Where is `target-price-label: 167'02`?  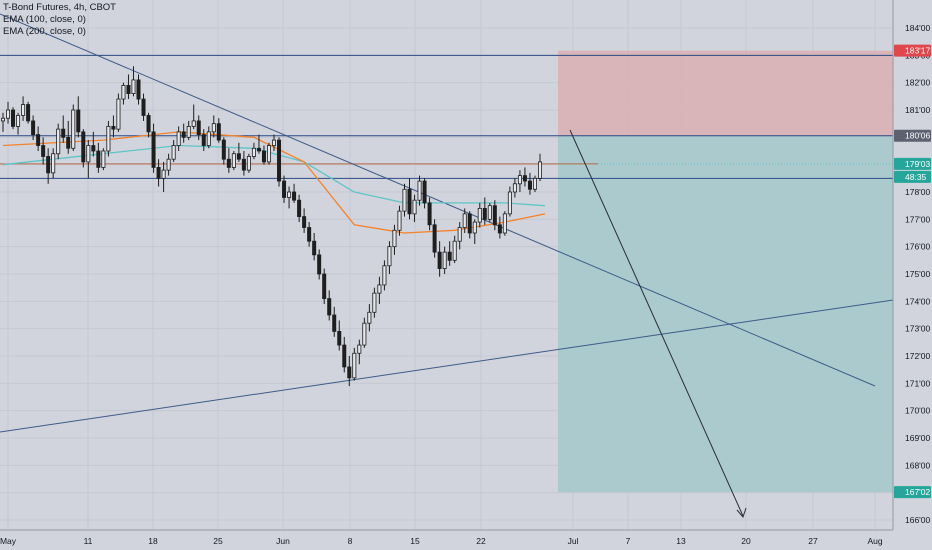
target-price-label: 167'02 is located at coordinates (918, 492).